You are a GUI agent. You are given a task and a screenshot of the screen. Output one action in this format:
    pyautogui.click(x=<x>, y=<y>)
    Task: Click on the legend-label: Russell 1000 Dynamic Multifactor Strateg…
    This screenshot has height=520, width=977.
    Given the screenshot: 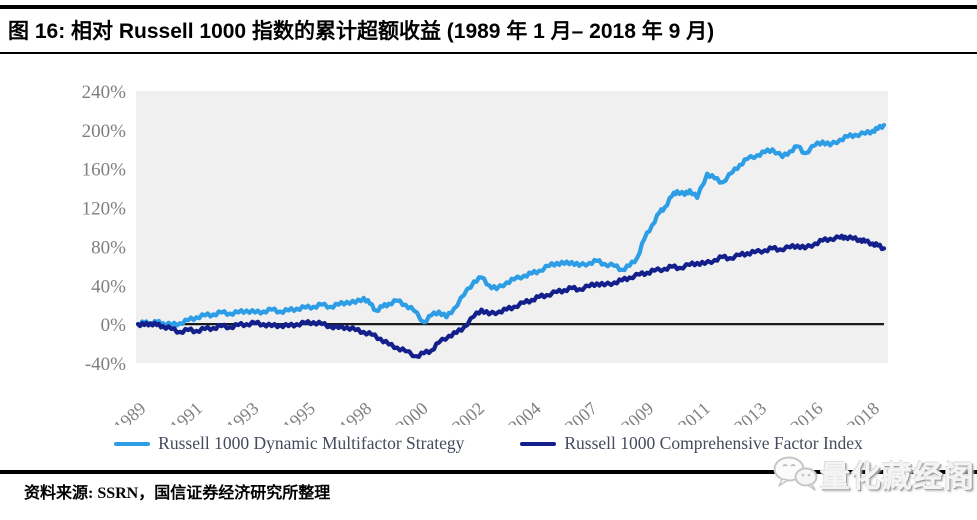 What is the action you would take?
    pyautogui.click(x=311, y=443)
    